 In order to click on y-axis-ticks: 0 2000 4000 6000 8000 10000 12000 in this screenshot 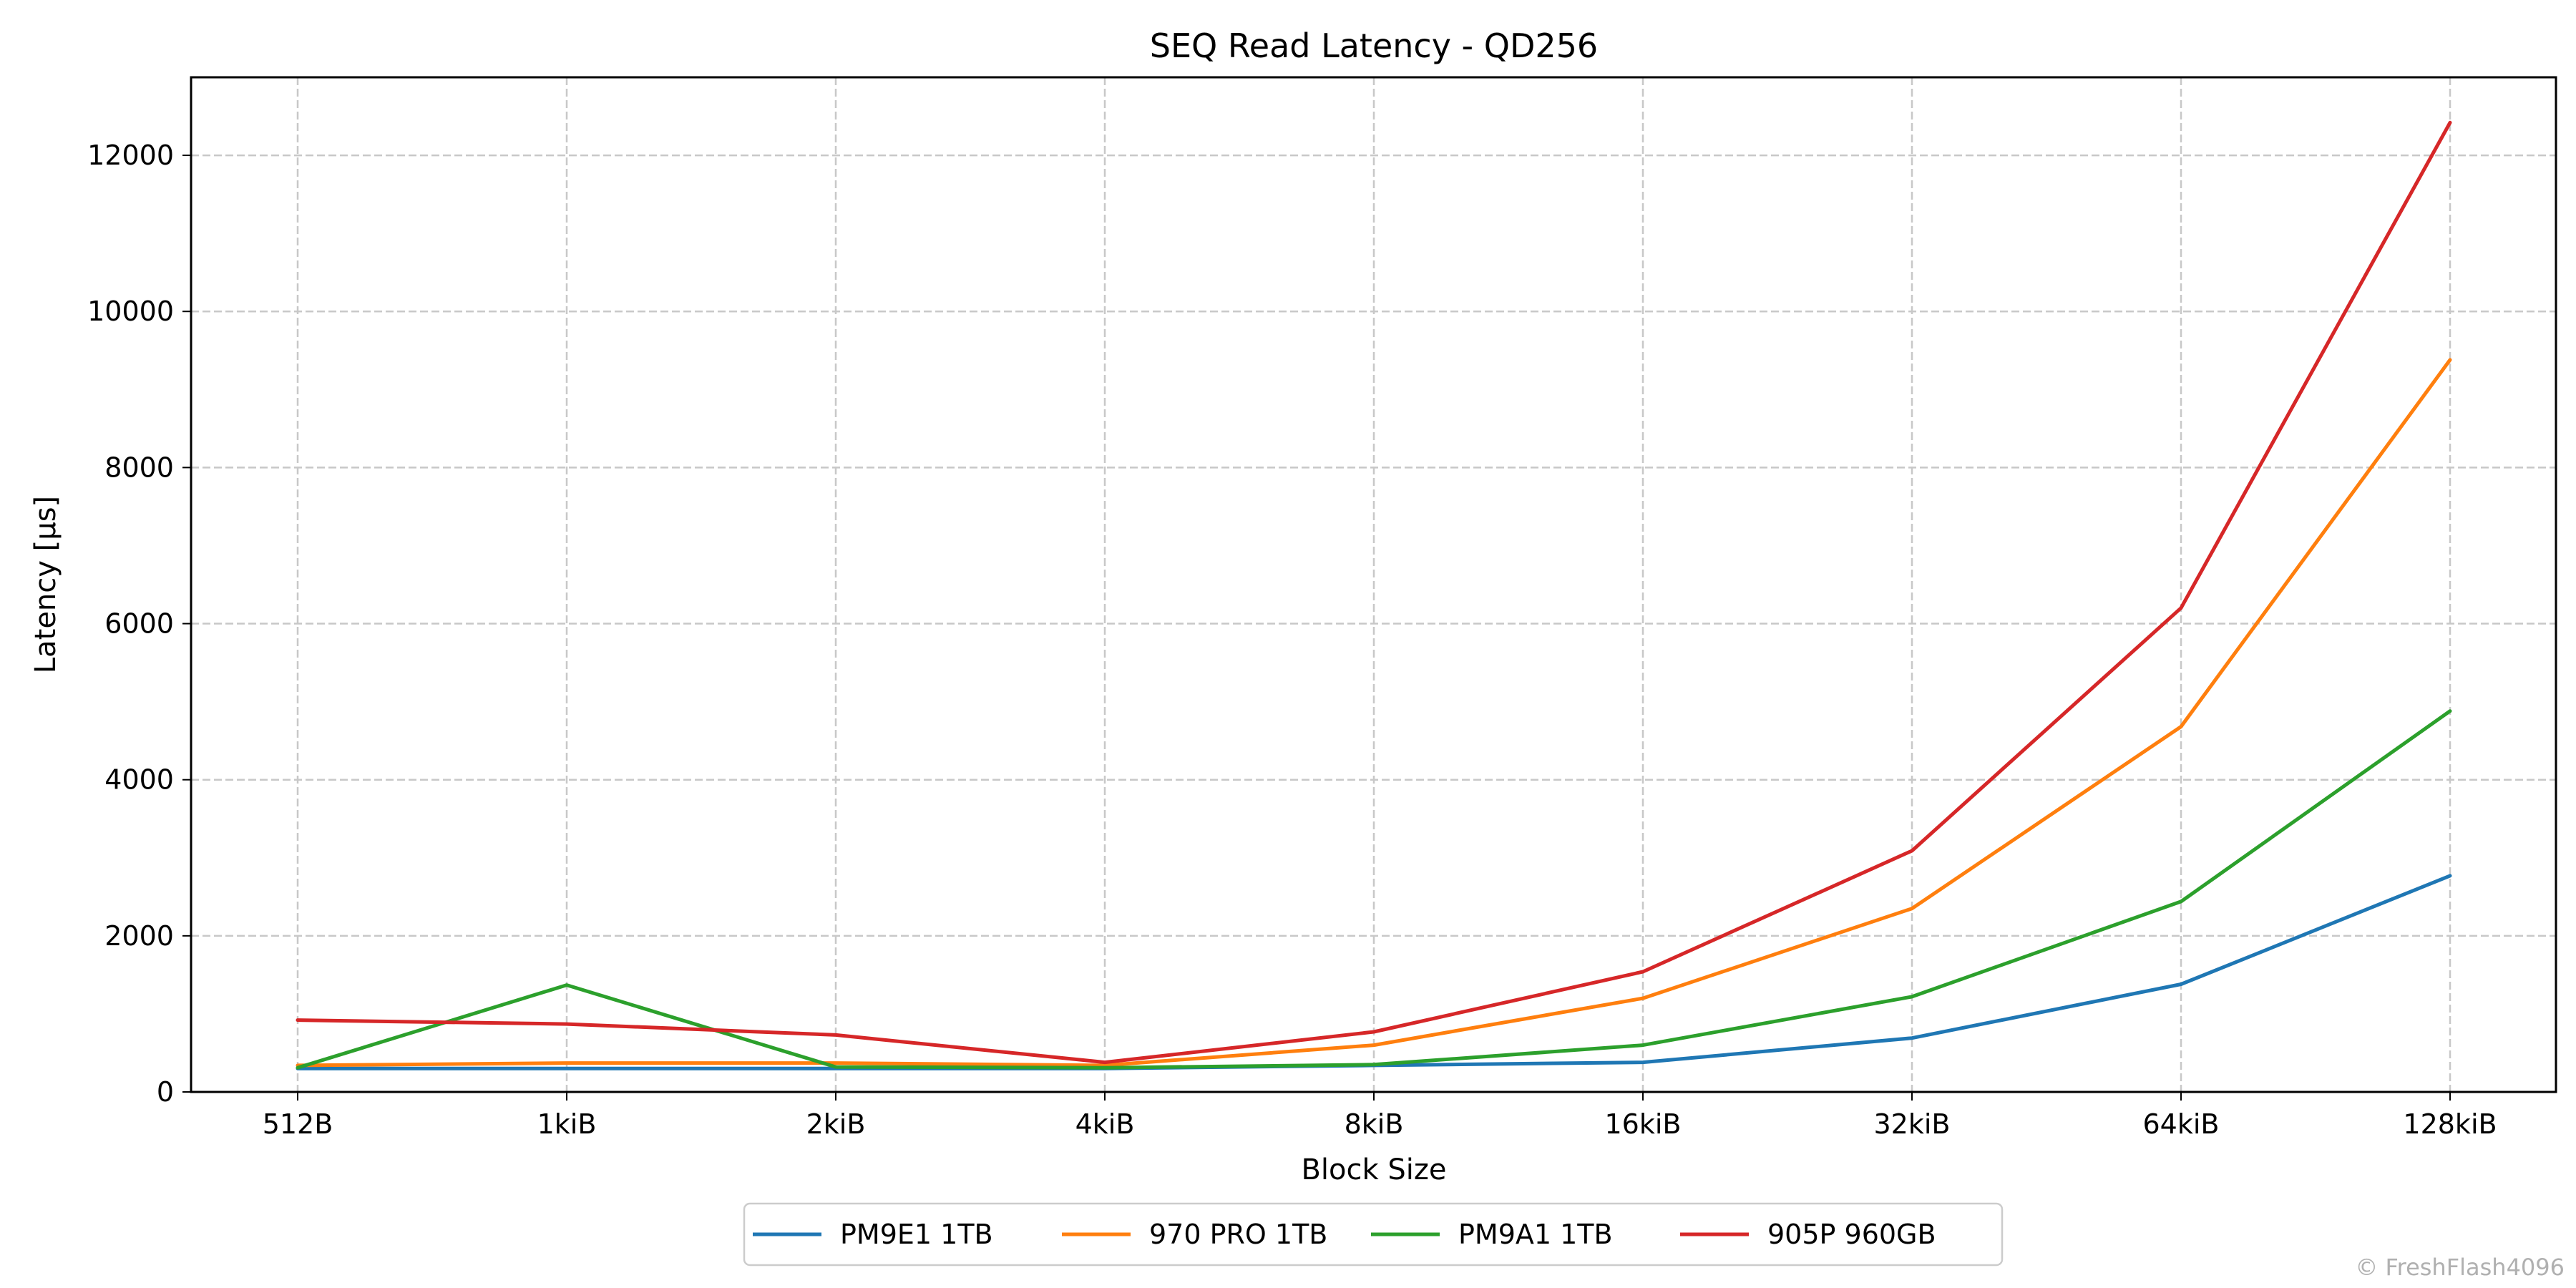, I will do `click(139, 624)`.